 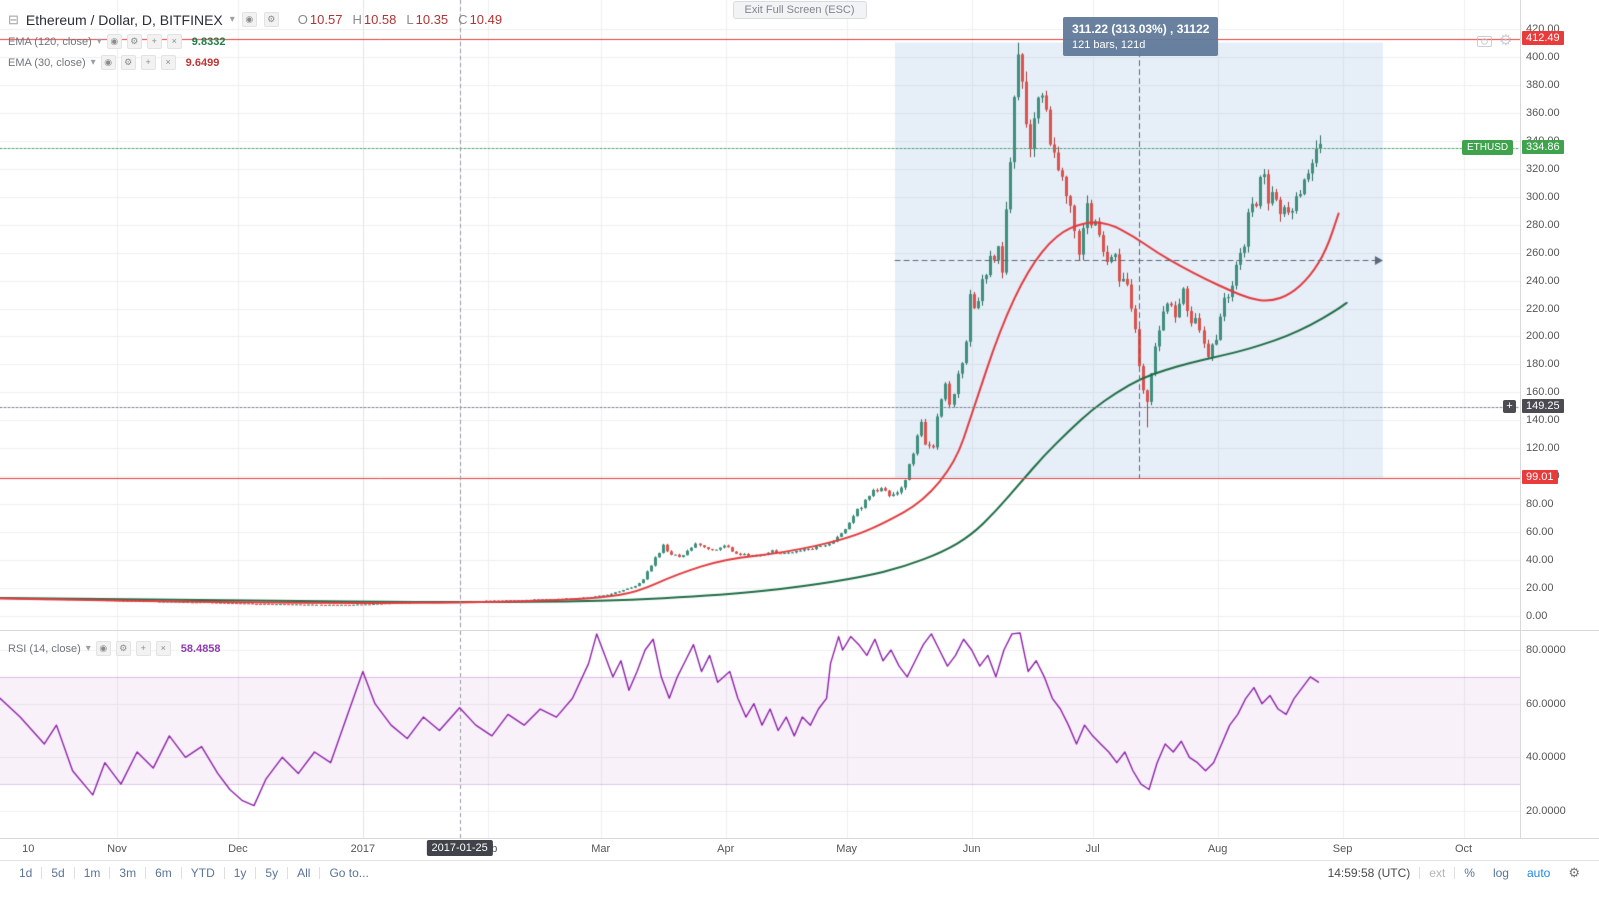 What do you see at coordinates (238, 849) in the screenshot?
I see `time-axis-label: Dec` at bounding box center [238, 849].